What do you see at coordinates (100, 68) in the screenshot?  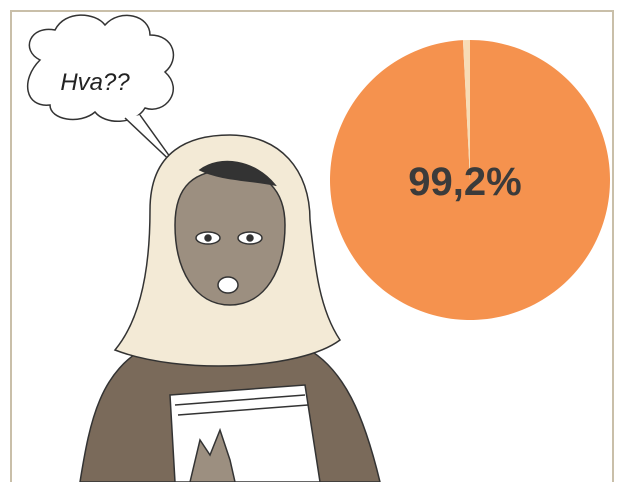 I see `speech-bubble` at bounding box center [100, 68].